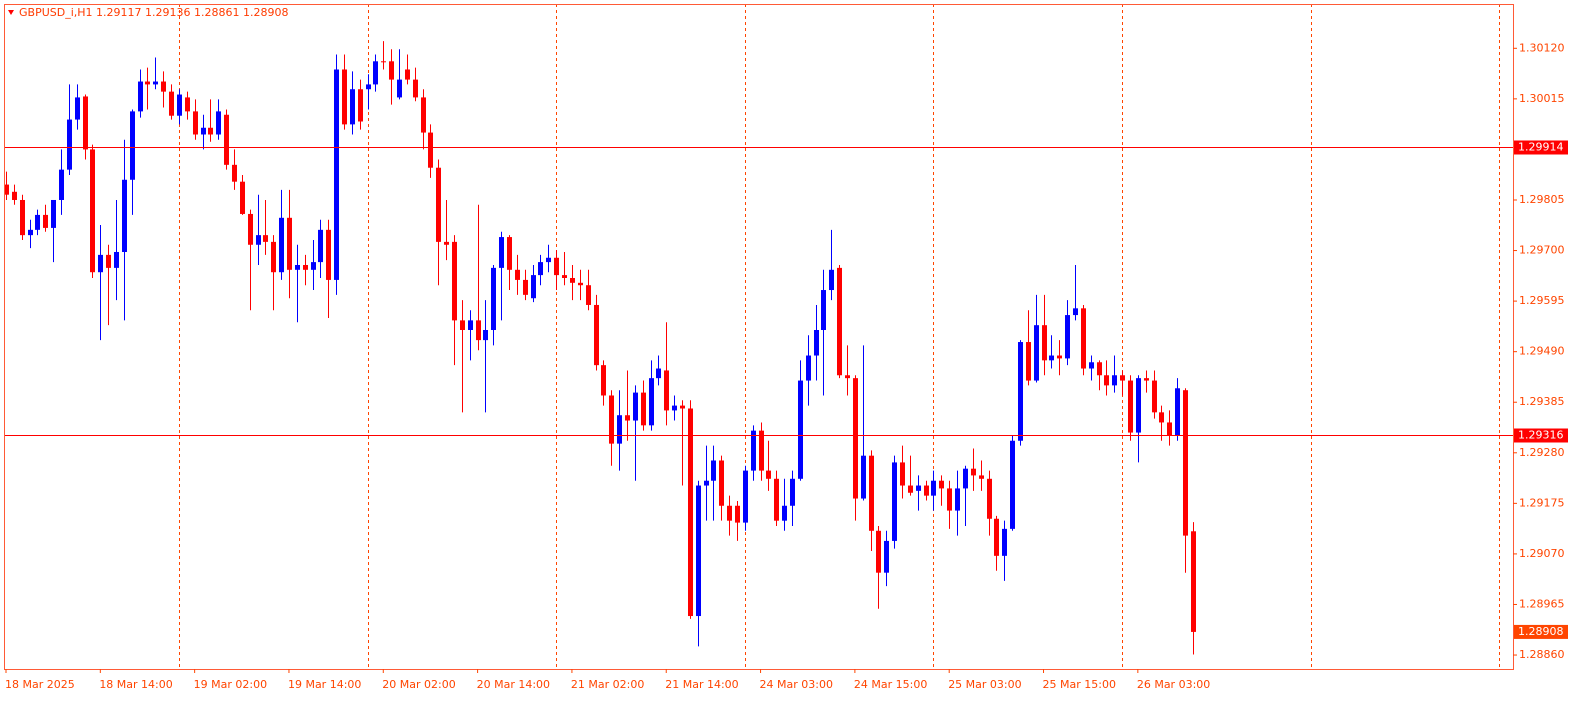  I want to click on x-tick-label: 21 Mar 02:00, so click(607, 684).